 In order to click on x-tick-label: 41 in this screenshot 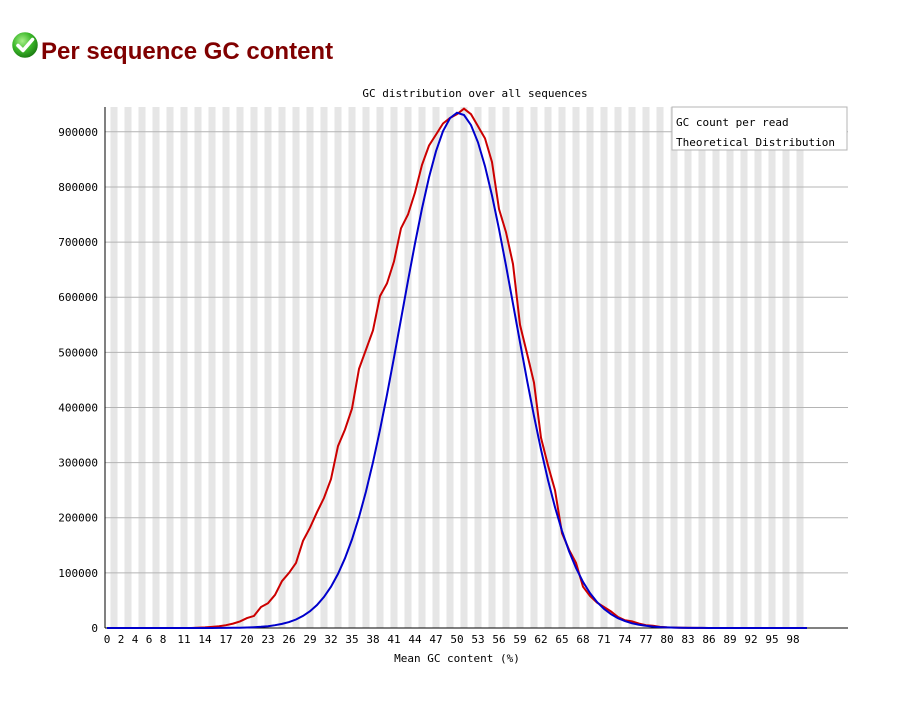, I will do `click(393, 639)`.